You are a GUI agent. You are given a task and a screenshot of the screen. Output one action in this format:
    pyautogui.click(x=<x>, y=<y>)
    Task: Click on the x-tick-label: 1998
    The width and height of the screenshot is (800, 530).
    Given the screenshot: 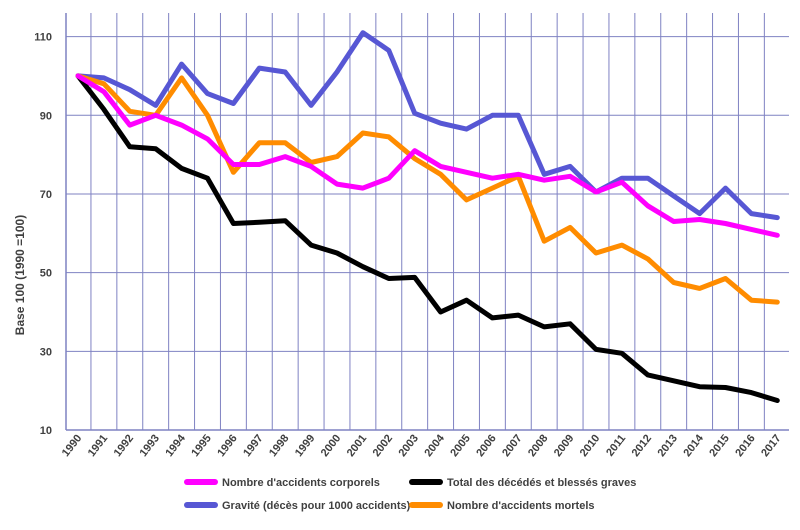 What is the action you would take?
    pyautogui.click(x=279, y=445)
    